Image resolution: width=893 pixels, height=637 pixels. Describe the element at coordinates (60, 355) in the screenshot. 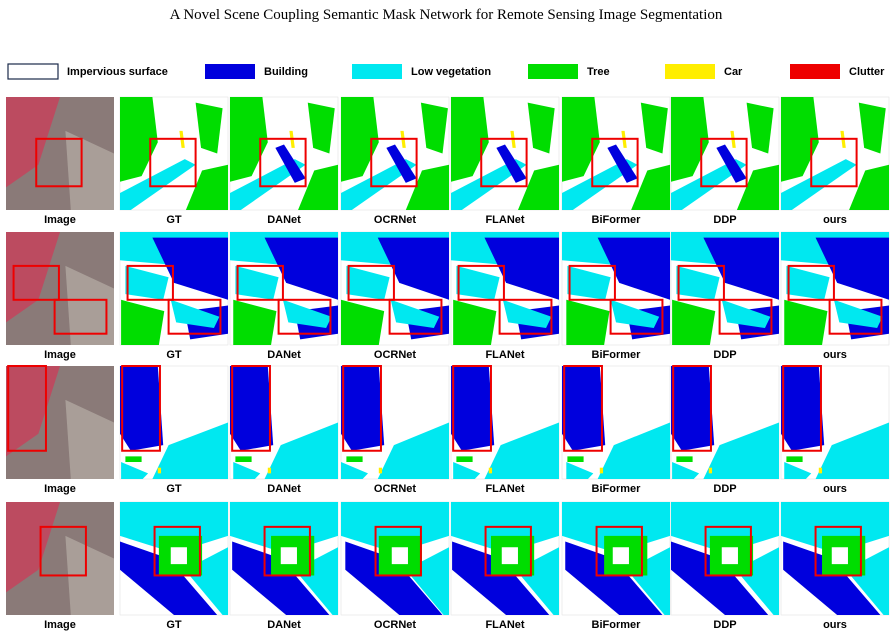

I see `panel-label: Image` at that location.